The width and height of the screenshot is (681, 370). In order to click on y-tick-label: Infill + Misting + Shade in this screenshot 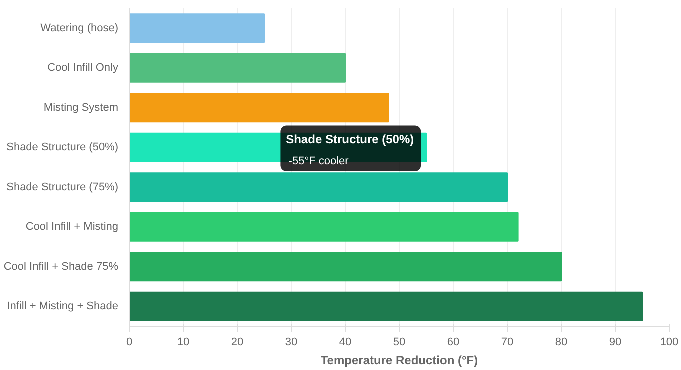, I will do `click(63, 306)`.